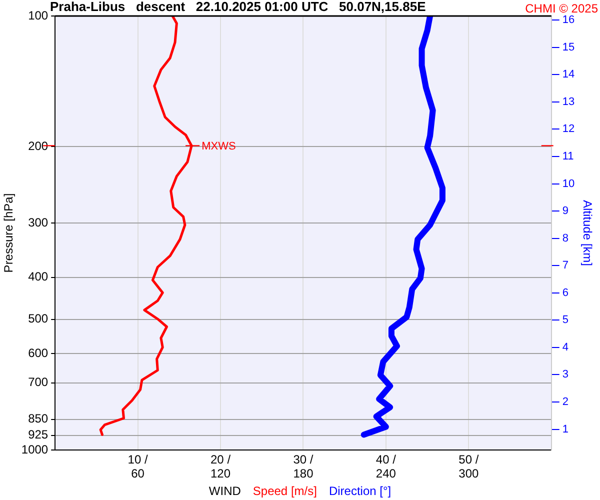  I want to click on y-axis-title: Pressure [hPa], so click(9, 233).